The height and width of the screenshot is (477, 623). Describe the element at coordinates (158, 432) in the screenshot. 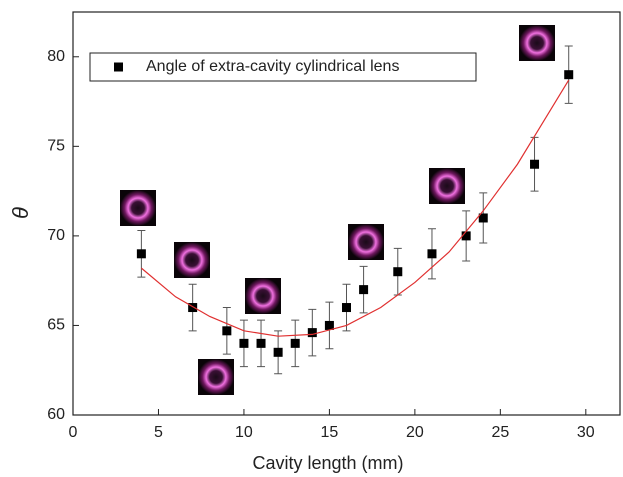

I see `x-tick-label: 5` at that location.